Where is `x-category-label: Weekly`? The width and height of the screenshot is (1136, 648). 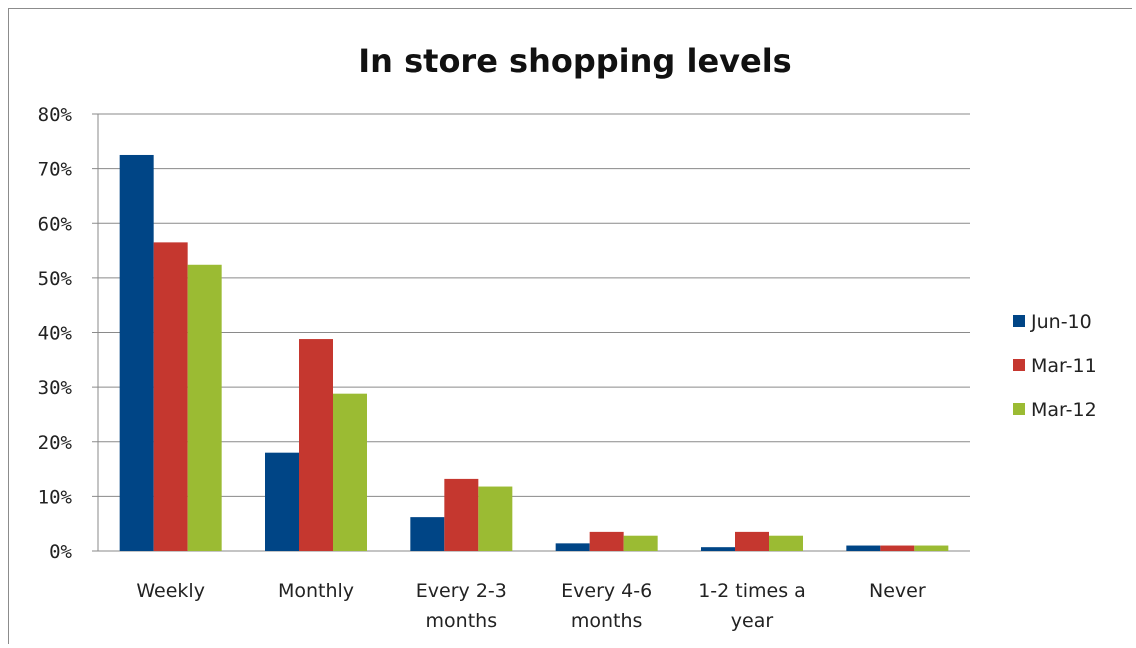
x-category-label: Weekly is located at coordinates (170, 591).